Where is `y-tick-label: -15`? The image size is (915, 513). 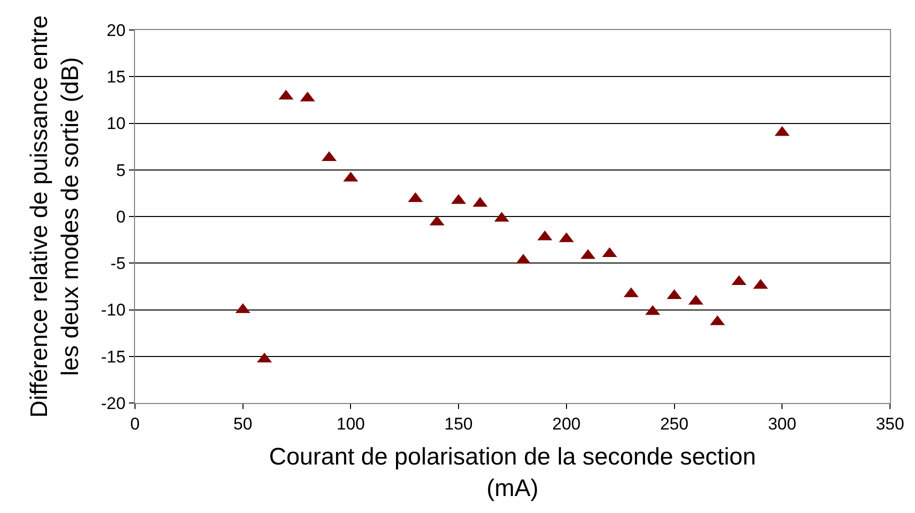 y-tick-label: -15 is located at coordinates (113, 356).